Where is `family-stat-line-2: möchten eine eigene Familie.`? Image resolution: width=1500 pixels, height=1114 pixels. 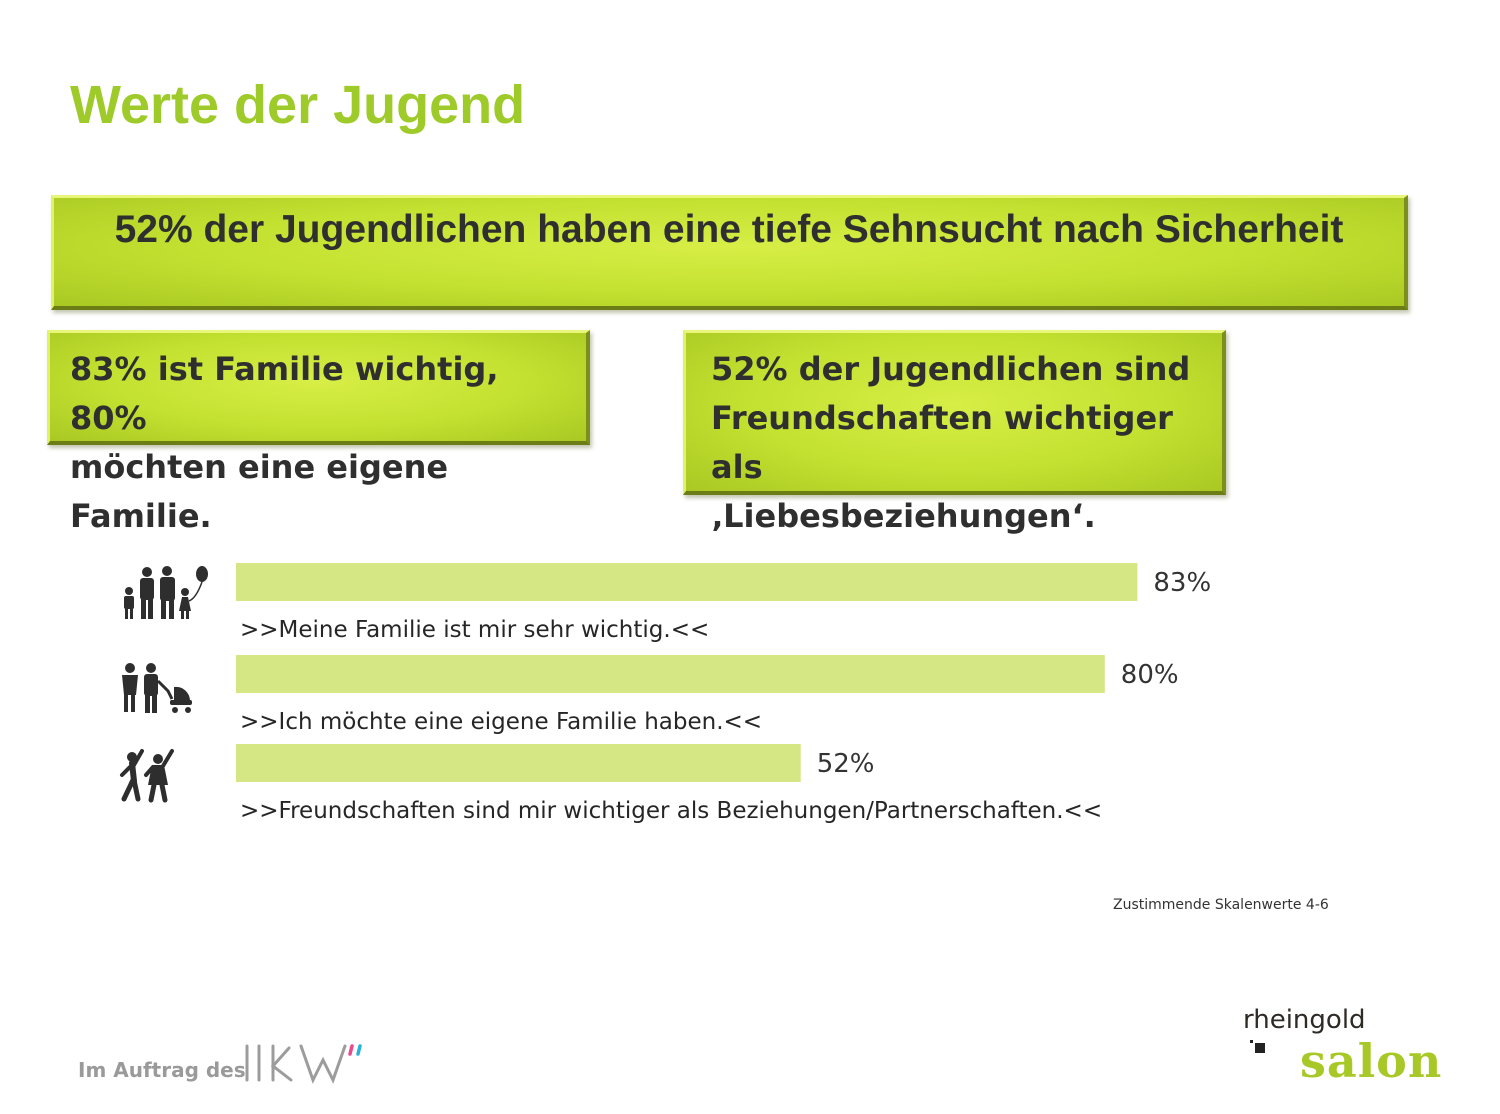
family-stat-line-2: möchten eine eigene Familie. is located at coordinates (259, 491).